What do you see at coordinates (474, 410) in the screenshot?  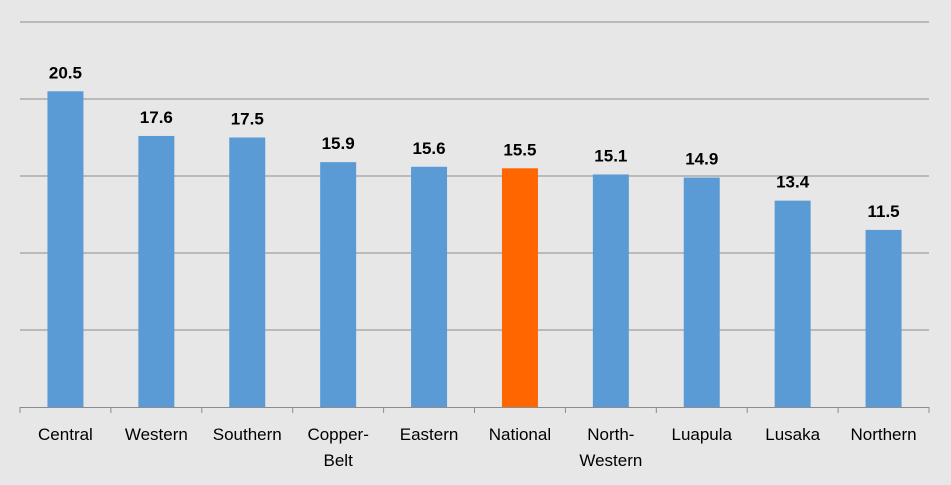 I see `x-axis` at bounding box center [474, 410].